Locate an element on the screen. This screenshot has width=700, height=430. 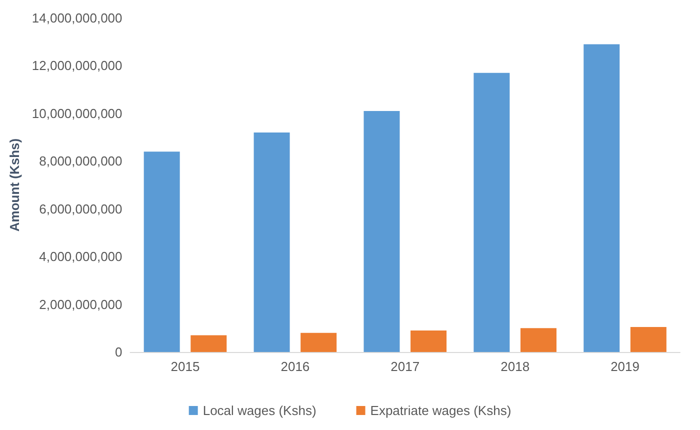
y-axis-title: Amount (Kshs) is located at coordinates (14, 185).